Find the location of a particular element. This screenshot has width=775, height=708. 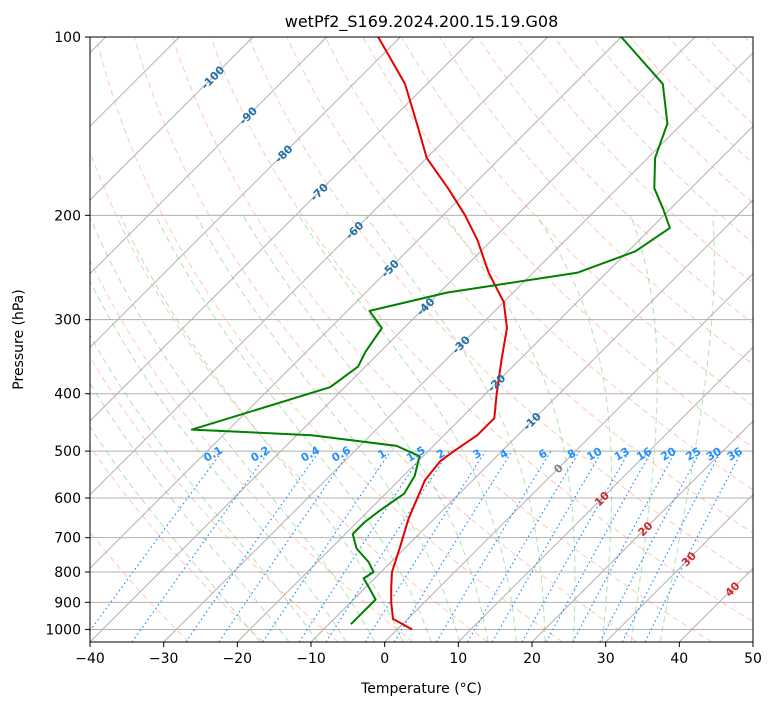

x-tick-label: 30 is located at coordinates (606, 659).